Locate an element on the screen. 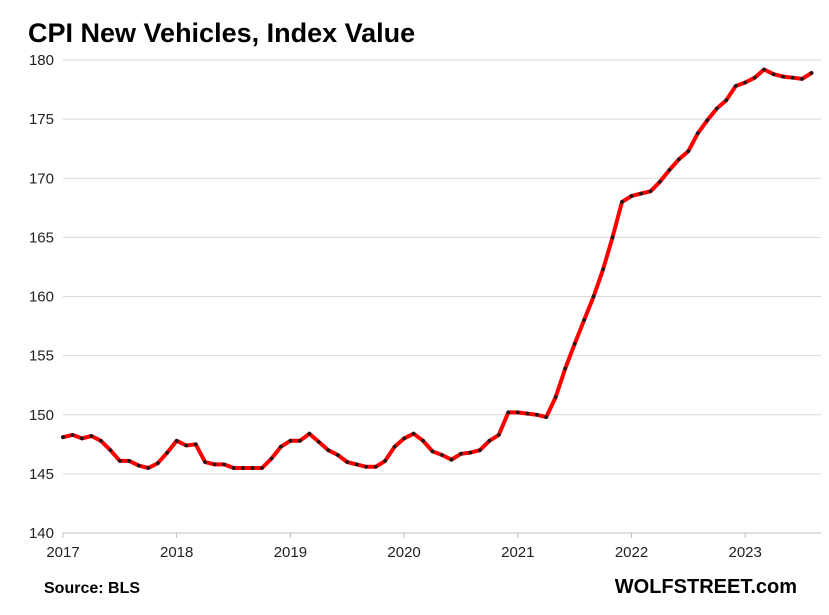 The image size is (829, 615). y-axis: 140 145 150 155 160 165 170 175 180 is located at coordinates (41, 297).